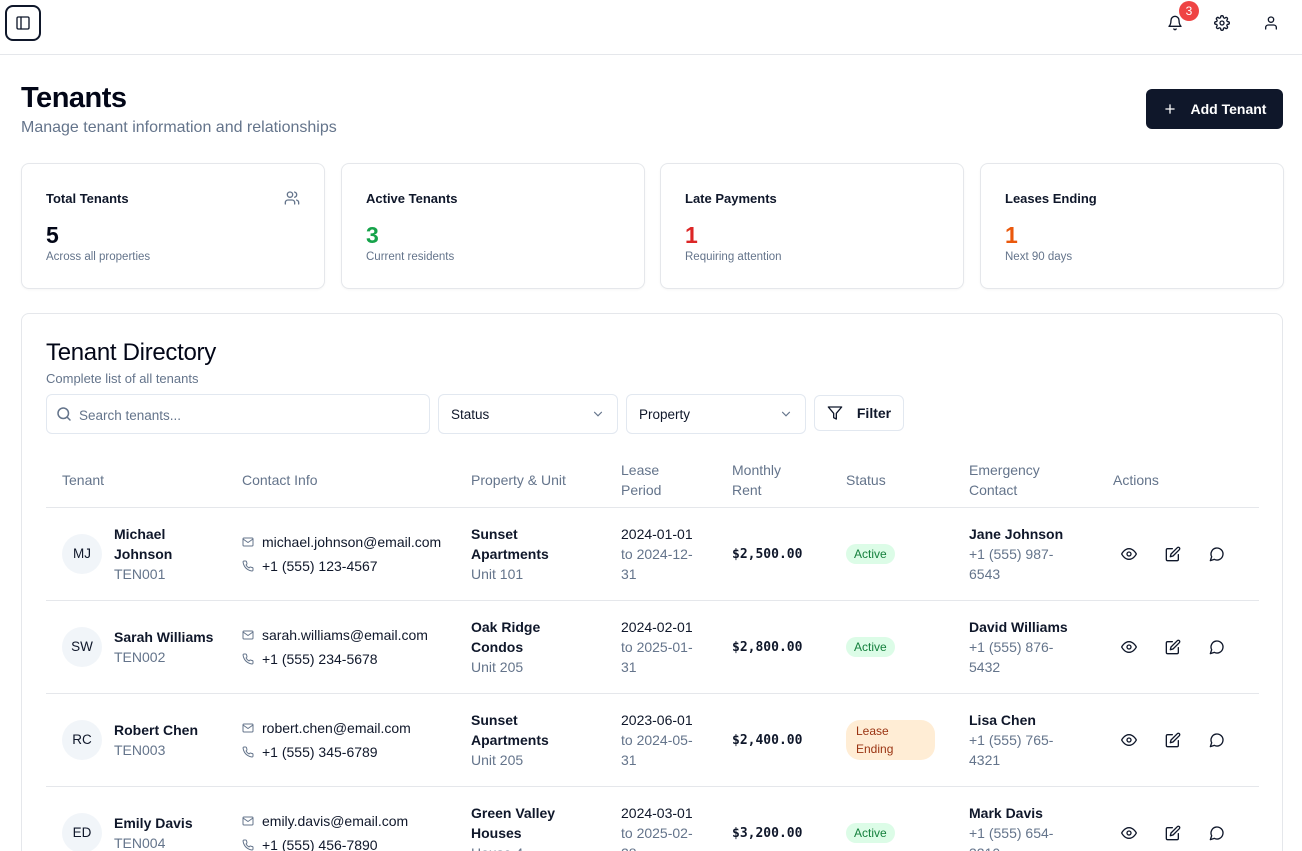 The height and width of the screenshot is (851, 1302). What do you see at coordinates (372, 235) in the screenshot?
I see `stat-value: 3` at bounding box center [372, 235].